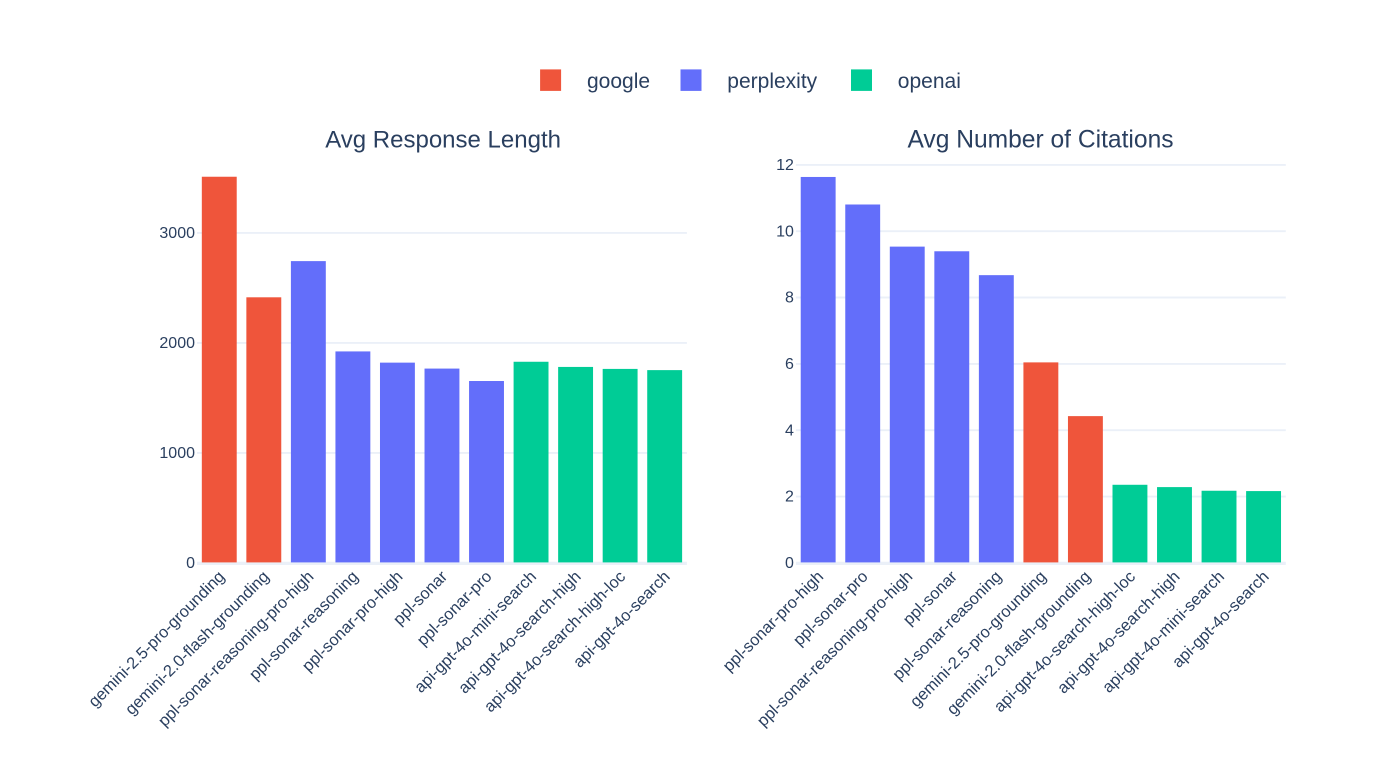 This screenshot has width=1376, height=766. I want to click on svg-text: 3000, so click(177, 233).